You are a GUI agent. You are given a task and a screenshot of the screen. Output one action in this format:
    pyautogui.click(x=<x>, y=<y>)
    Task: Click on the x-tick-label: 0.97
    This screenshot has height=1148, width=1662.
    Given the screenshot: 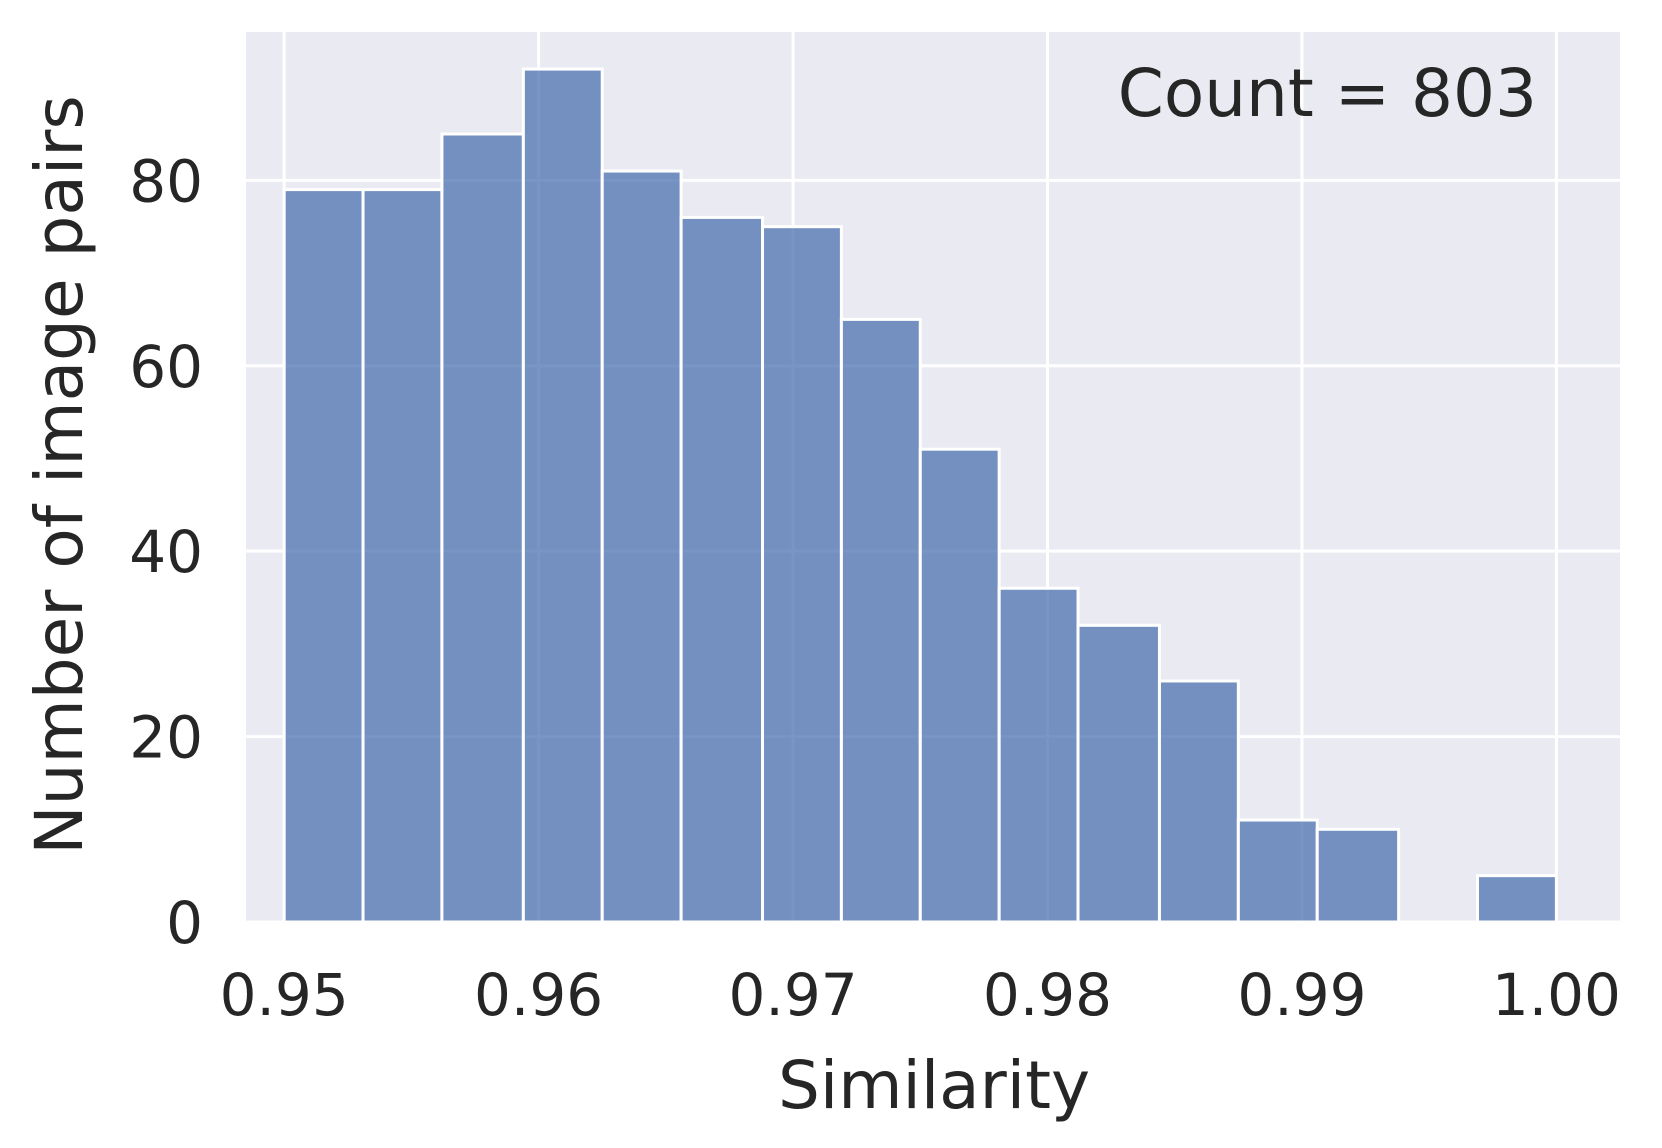 What is the action you would take?
    pyautogui.click(x=792, y=995)
    